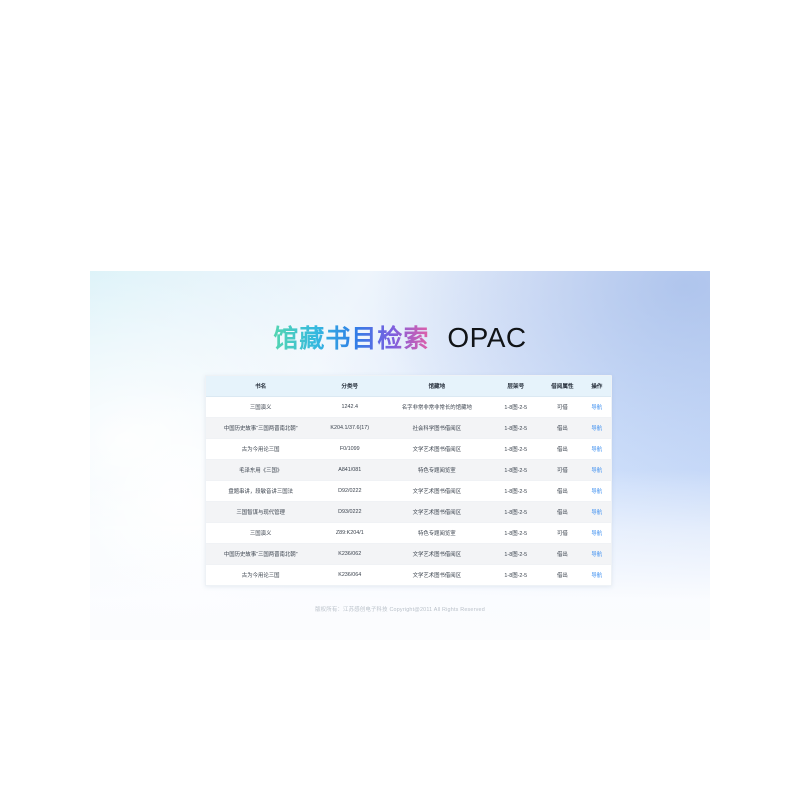 The image size is (800, 800). What do you see at coordinates (350, 554) in the screenshot?
I see `cell-class: K236/062` at bounding box center [350, 554].